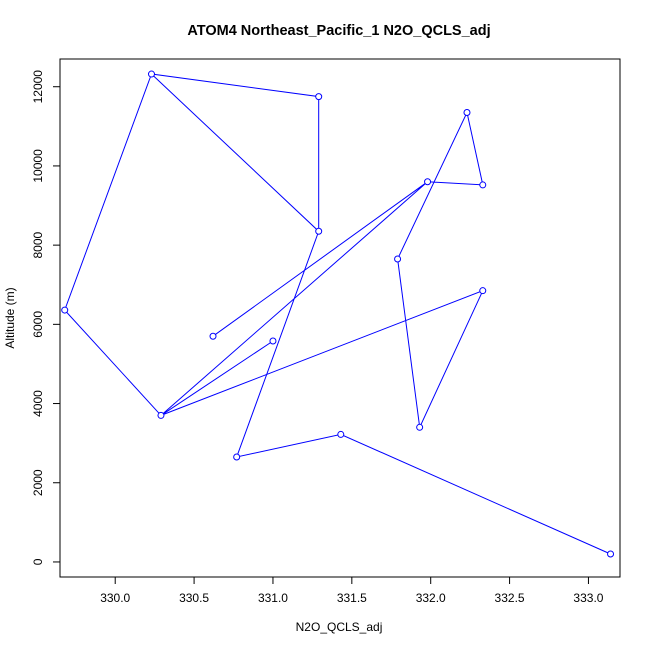 The height and width of the screenshot is (650, 650). What do you see at coordinates (339, 627) in the screenshot?
I see `x-axis-label: N2O_QCLS_adj` at bounding box center [339, 627].